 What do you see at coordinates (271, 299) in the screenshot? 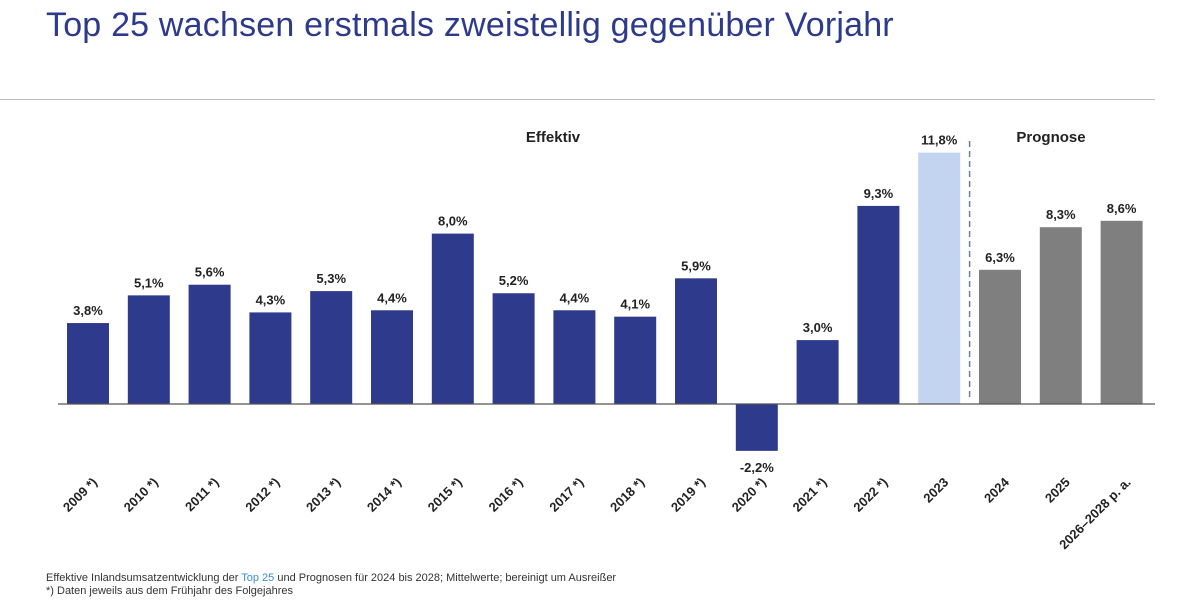
I see `value-label-3: 4,3%` at bounding box center [271, 299].